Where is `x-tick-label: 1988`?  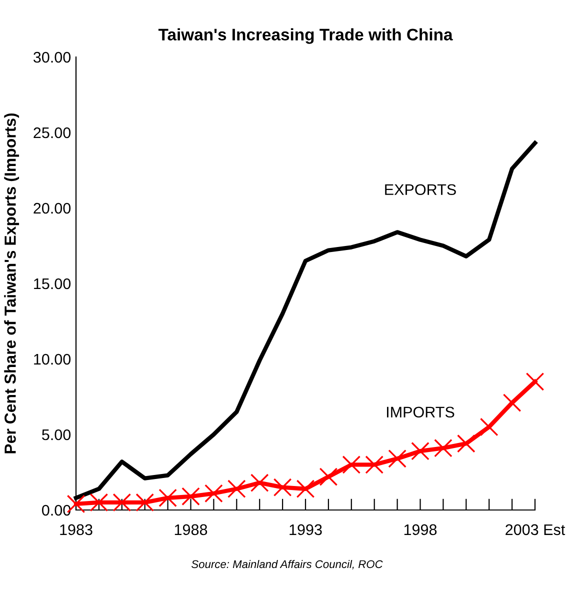 x-tick-label: 1988 is located at coordinates (191, 530).